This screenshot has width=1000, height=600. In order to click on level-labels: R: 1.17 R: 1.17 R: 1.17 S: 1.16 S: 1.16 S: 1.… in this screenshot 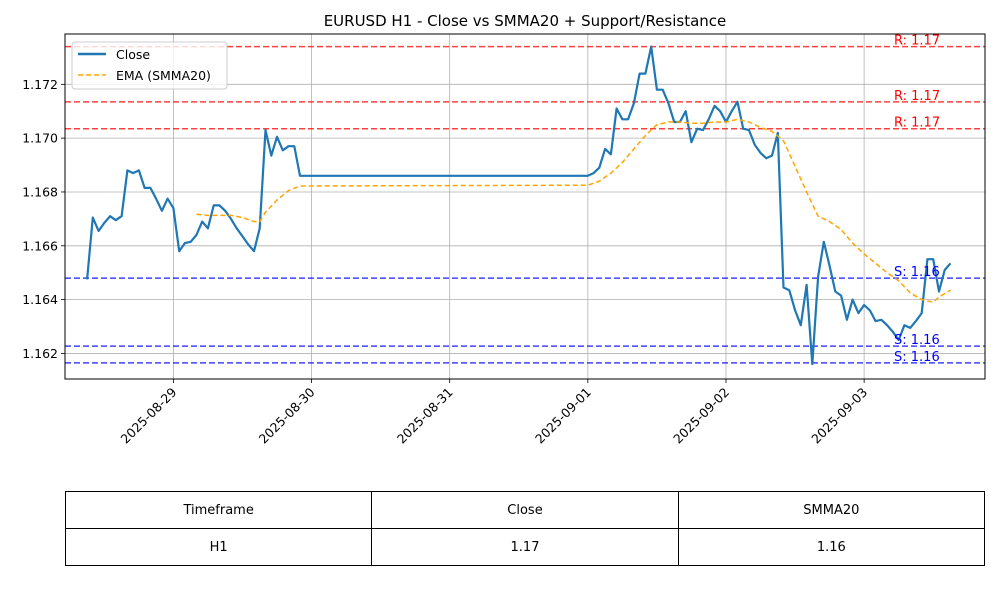, I will do `click(917, 199)`.